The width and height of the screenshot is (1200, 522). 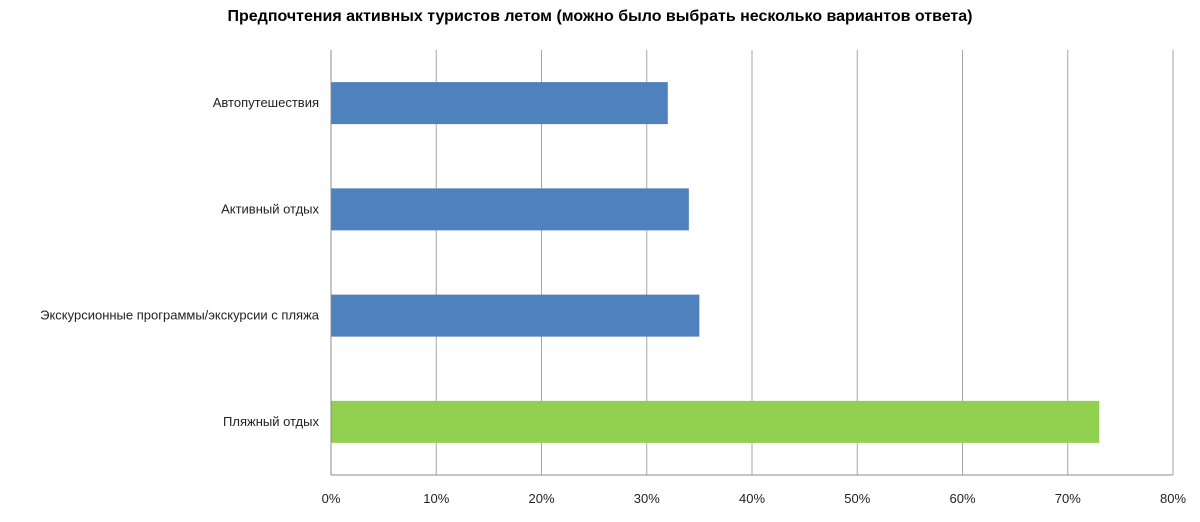 I want to click on category-label: Автопутешествия, so click(x=266, y=102).